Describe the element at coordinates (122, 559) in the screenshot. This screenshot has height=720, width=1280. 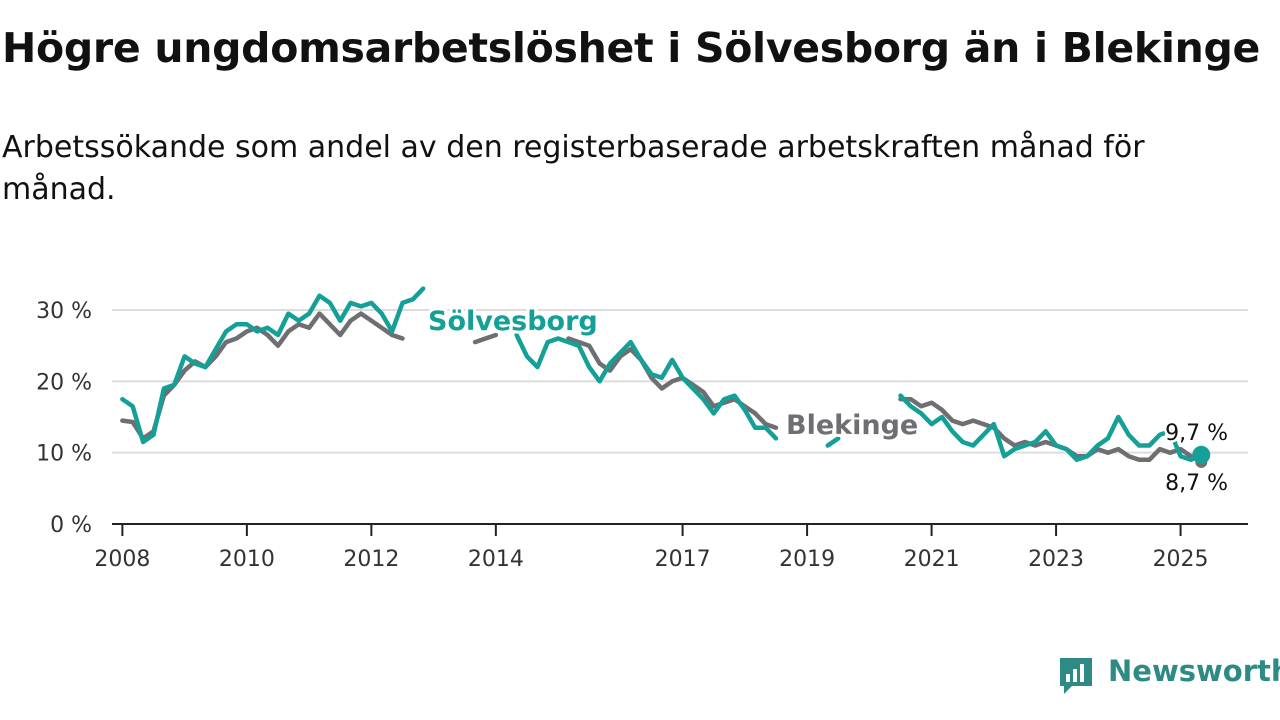
I see `x-tick-label: 2008` at that location.